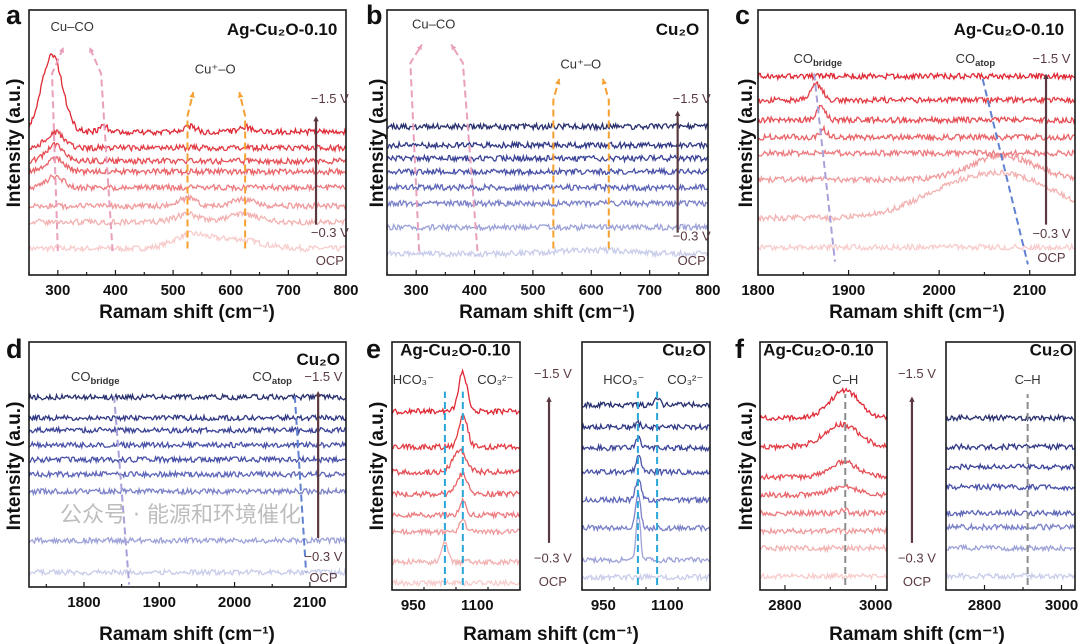 This screenshot has width=1080, height=644. Describe the element at coordinates (14, 15) in the screenshot. I see `panel-letter: a` at that location.